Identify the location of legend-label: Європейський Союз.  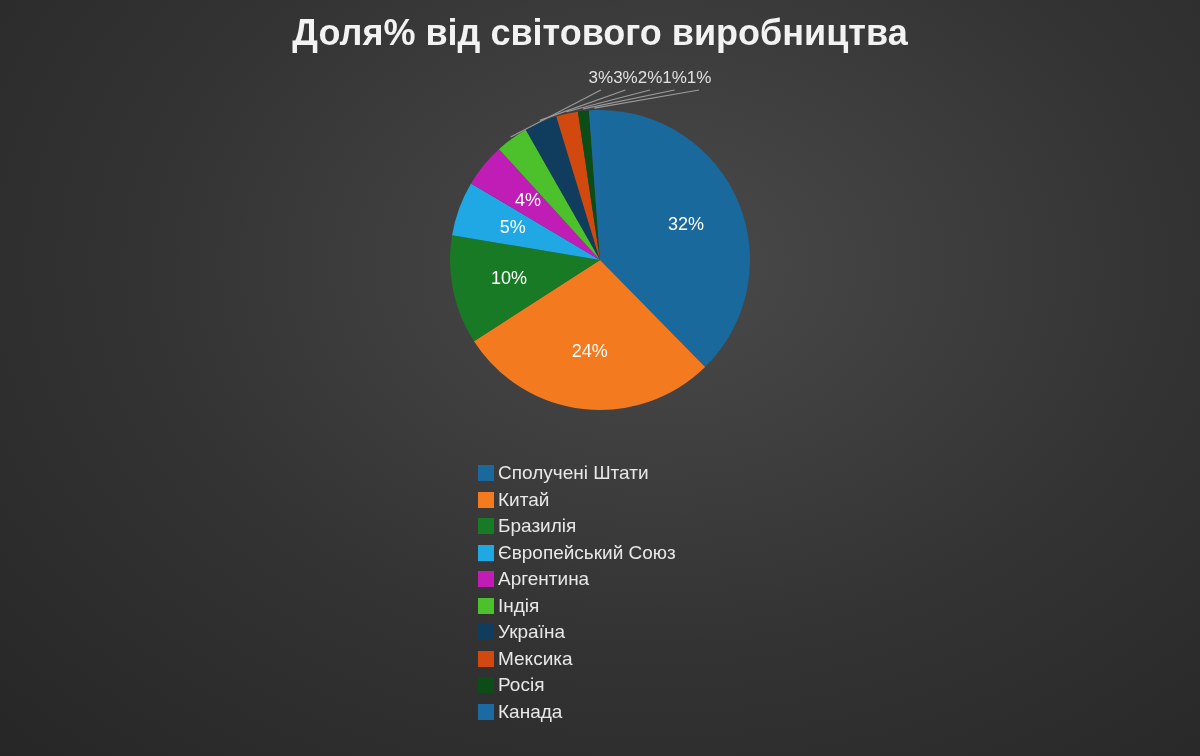
(587, 552).